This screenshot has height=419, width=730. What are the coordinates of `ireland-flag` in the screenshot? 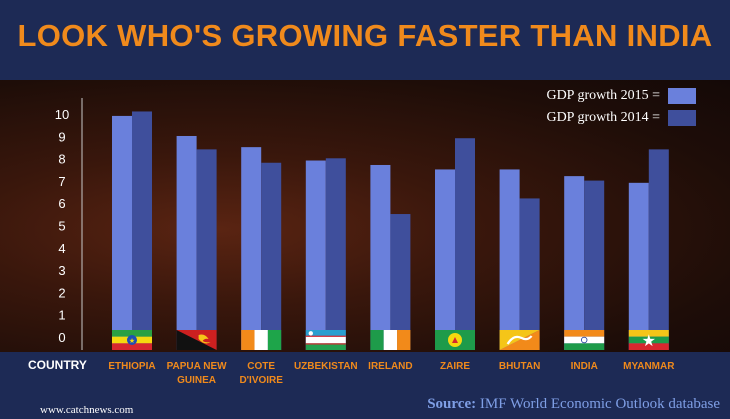 It's located at (390, 340).